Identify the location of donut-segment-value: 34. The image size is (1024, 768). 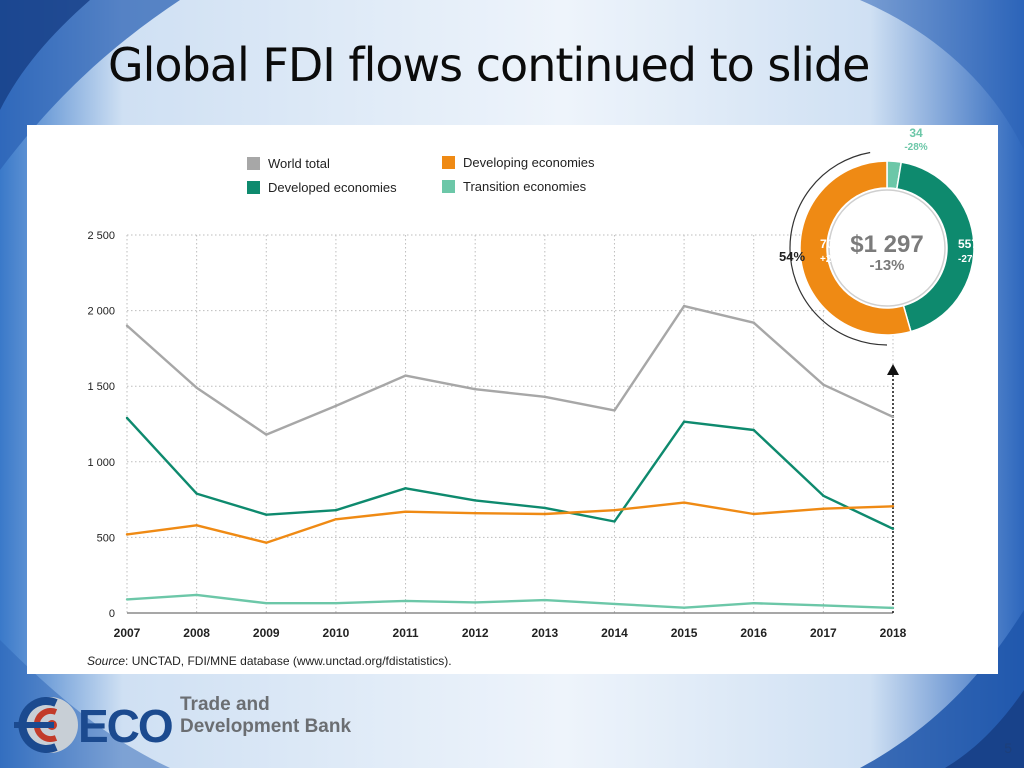
(916, 133).